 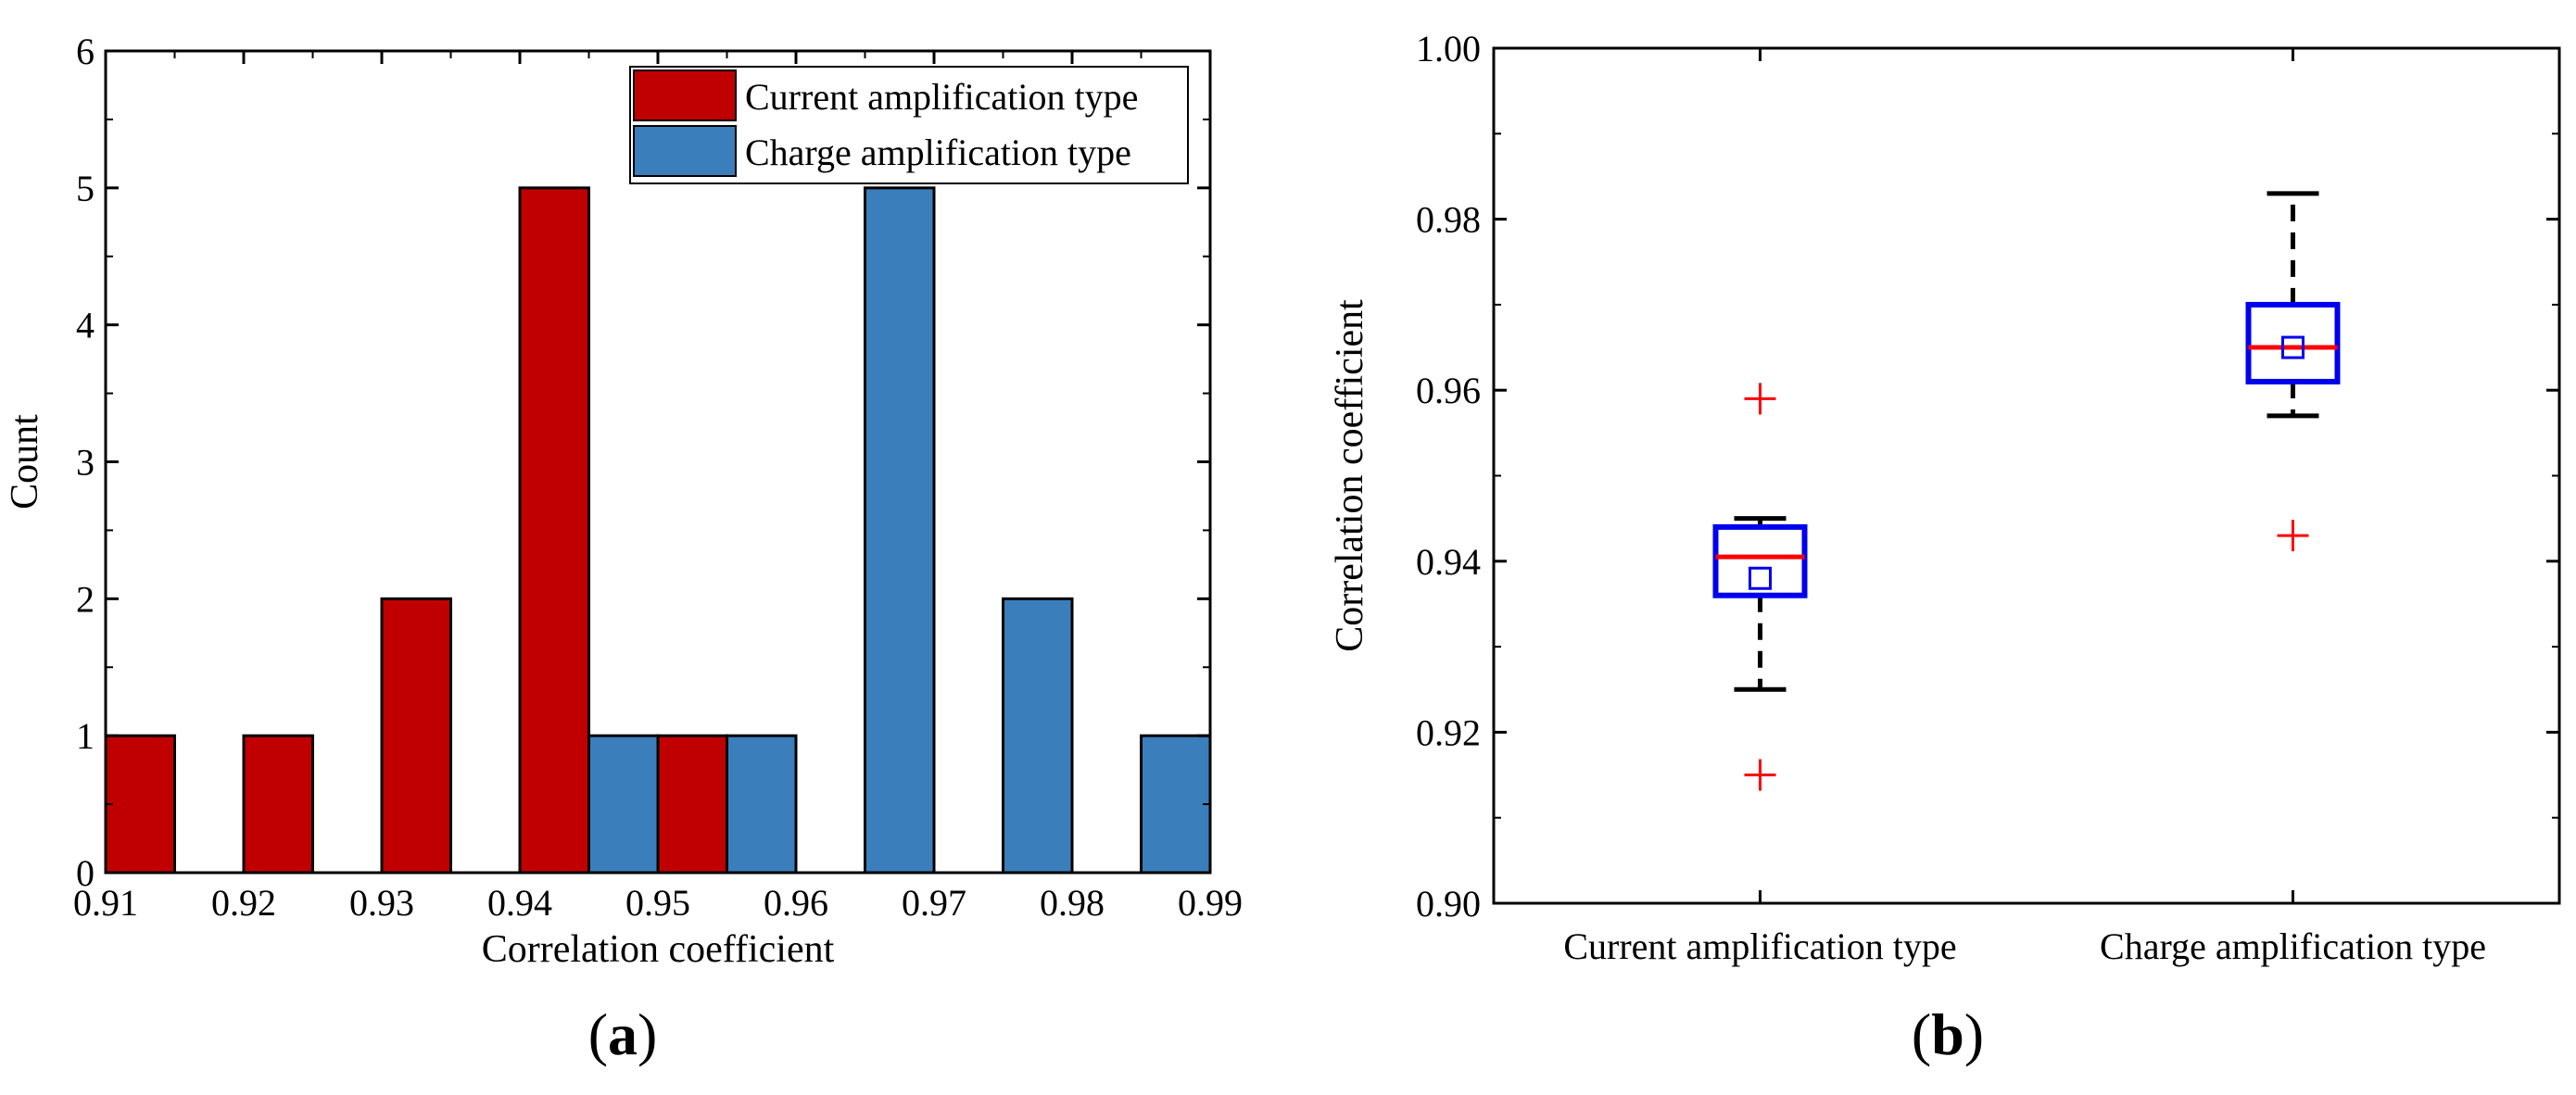 What do you see at coordinates (1974, 1034) in the screenshot?
I see `panel-label-b-close: )` at bounding box center [1974, 1034].